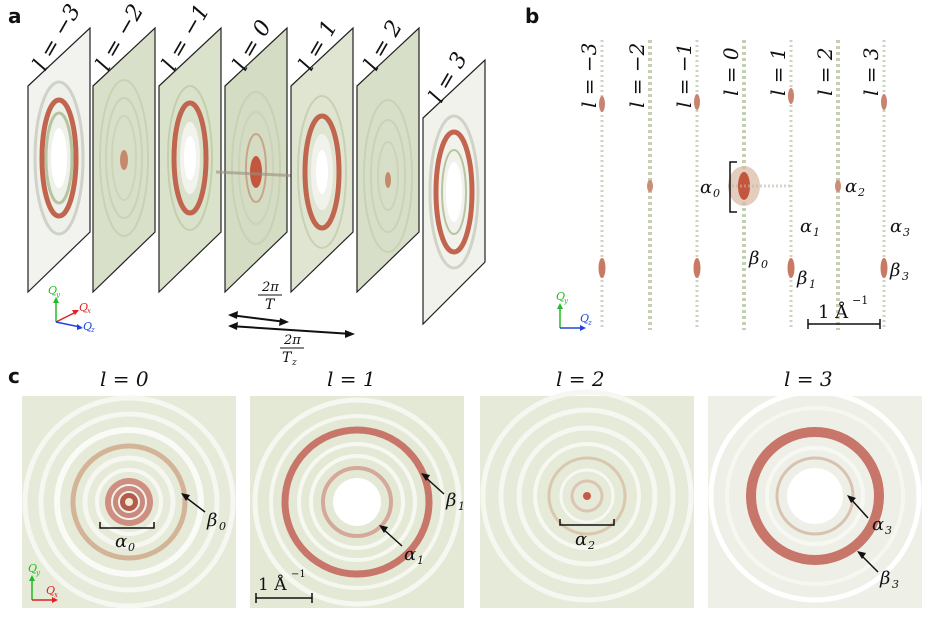 The image size is (935, 627). What do you see at coordinates (222, 526) in the screenshot?
I see `c-beta0-sub: 0` at bounding box center [222, 526].